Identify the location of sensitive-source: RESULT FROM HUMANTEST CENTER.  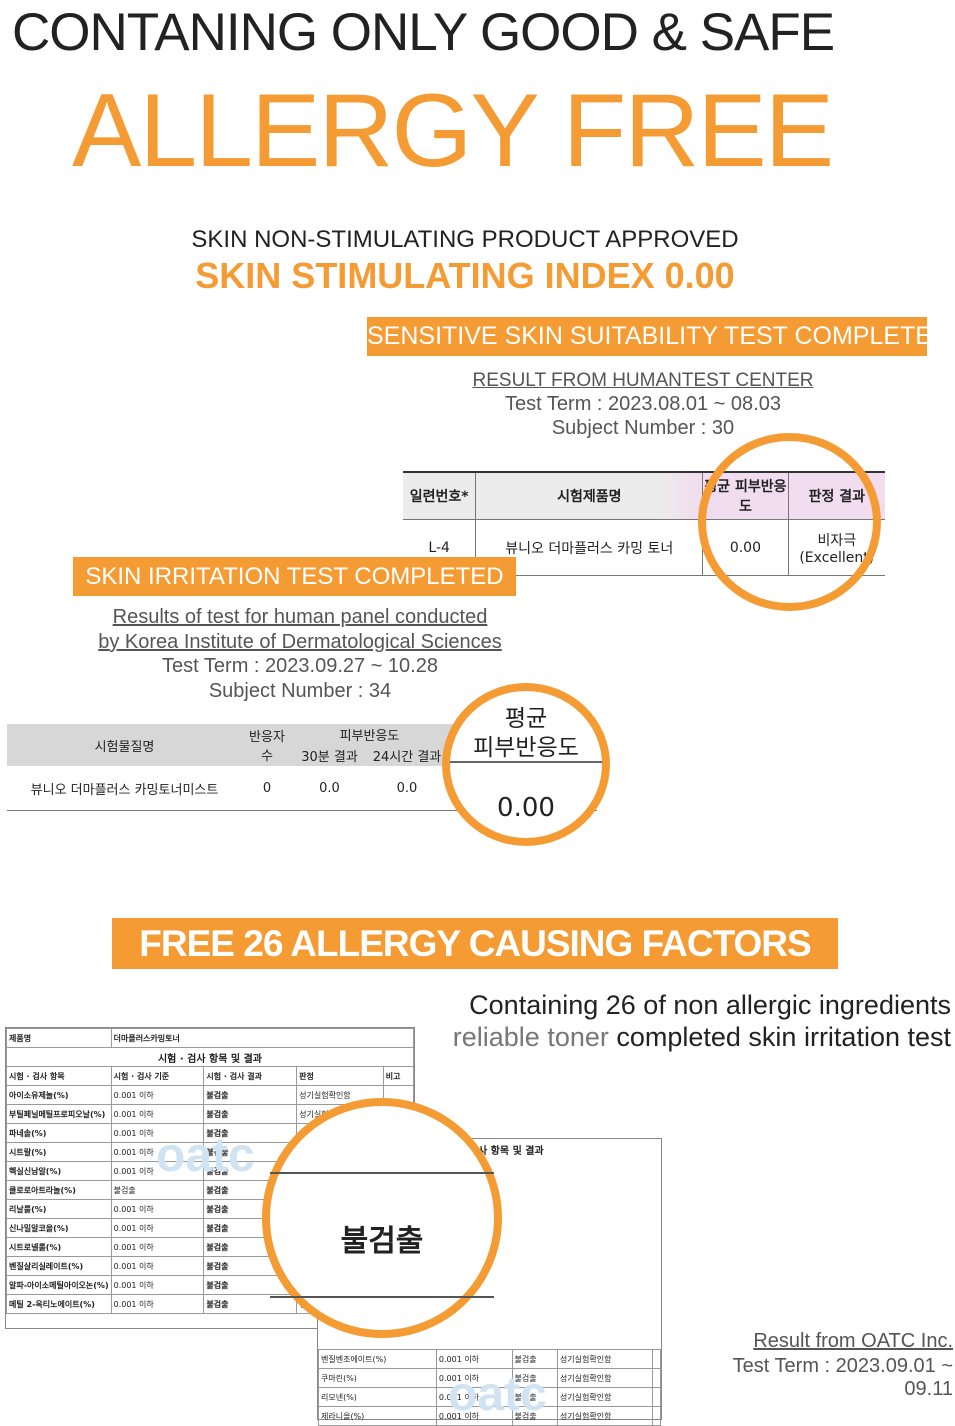
(643, 380).